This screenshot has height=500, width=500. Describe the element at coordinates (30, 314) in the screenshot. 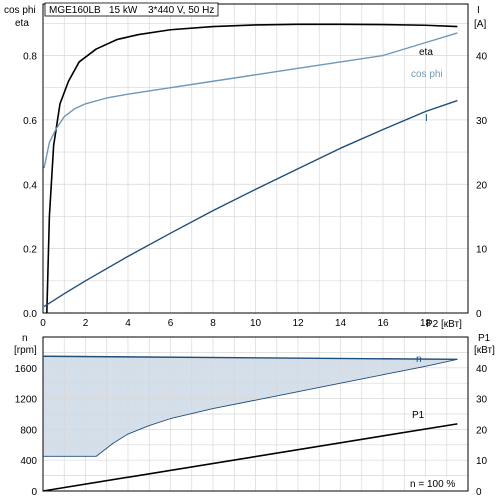

I see `top-left-tick-label: 0.0` at that location.